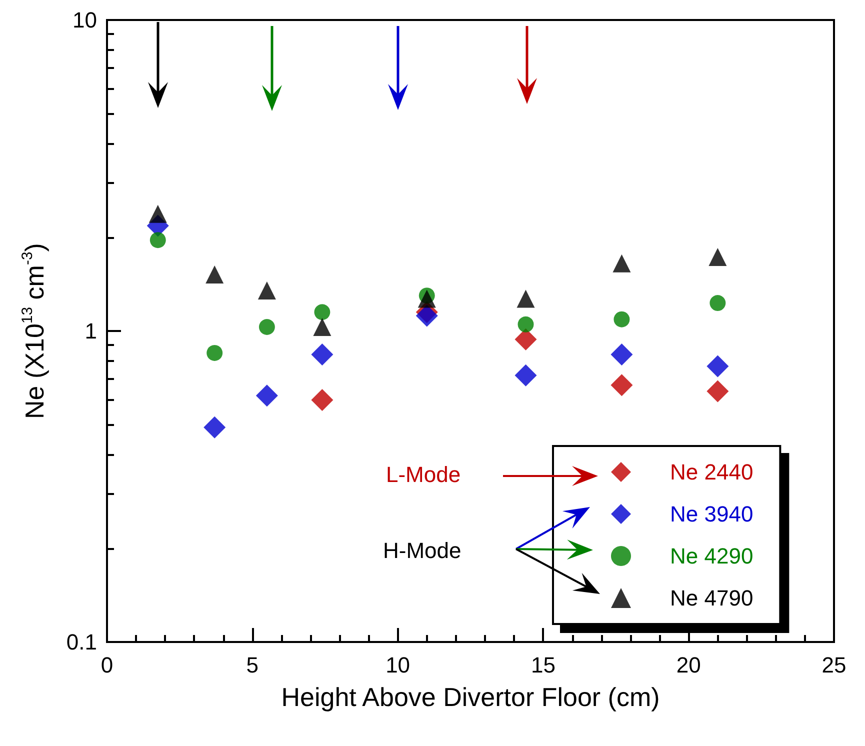  What do you see at coordinates (422, 551) in the screenshot?
I see `annotation: H-Mode` at bounding box center [422, 551].